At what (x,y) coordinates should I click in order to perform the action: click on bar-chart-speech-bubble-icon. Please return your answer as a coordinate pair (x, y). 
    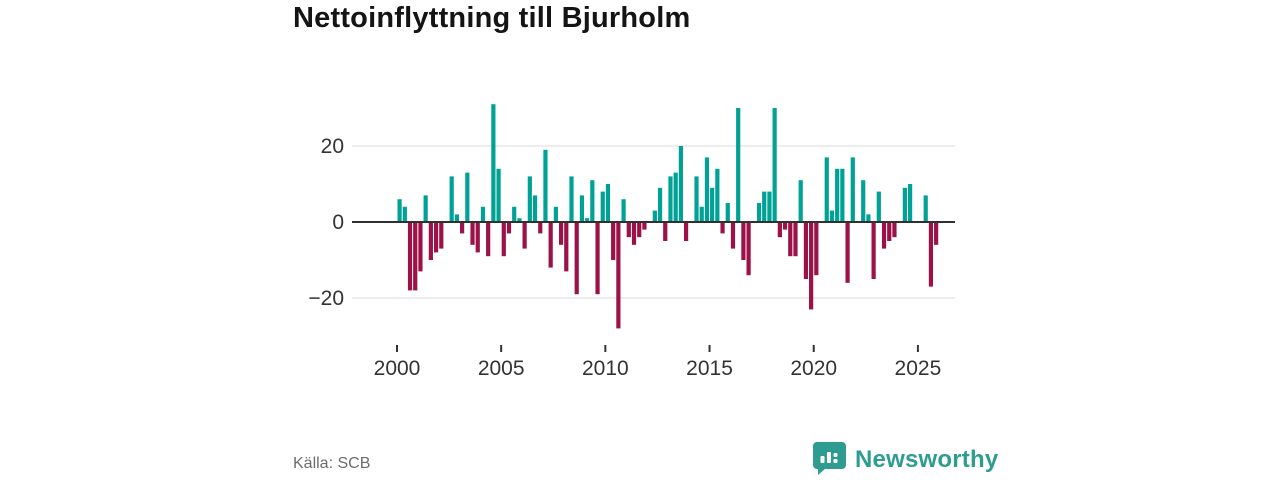
    Looking at the image, I should click on (829, 460).